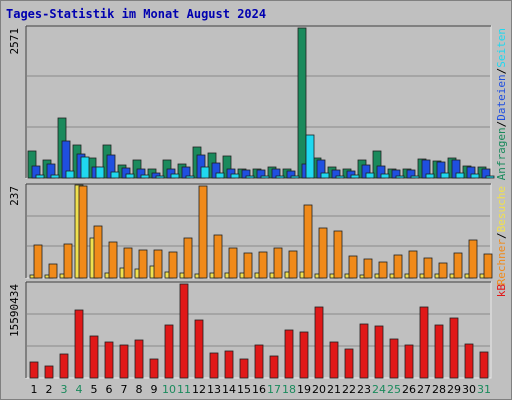 The height and width of the screenshot is (400, 512). Describe the element at coordinates (319, 389) in the screenshot. I see `day-label-20: 20` at that location.